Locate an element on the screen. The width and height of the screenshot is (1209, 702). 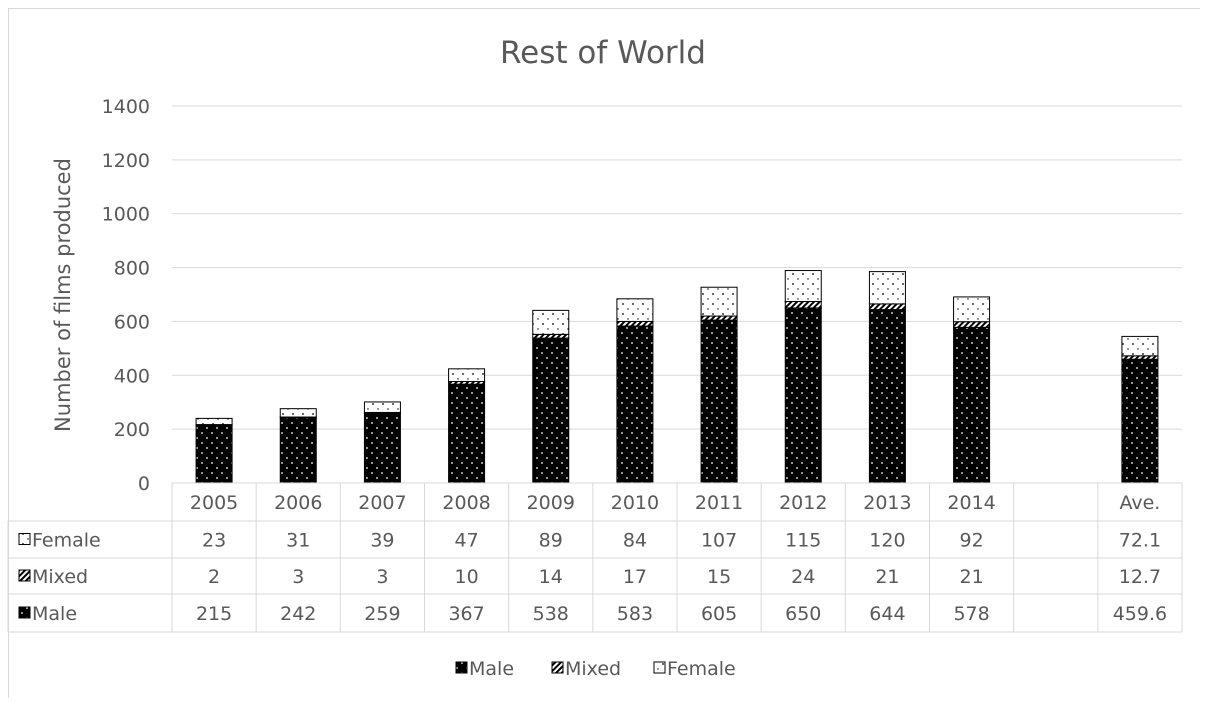
data-label: 120 is located at coordinates (887, 541).